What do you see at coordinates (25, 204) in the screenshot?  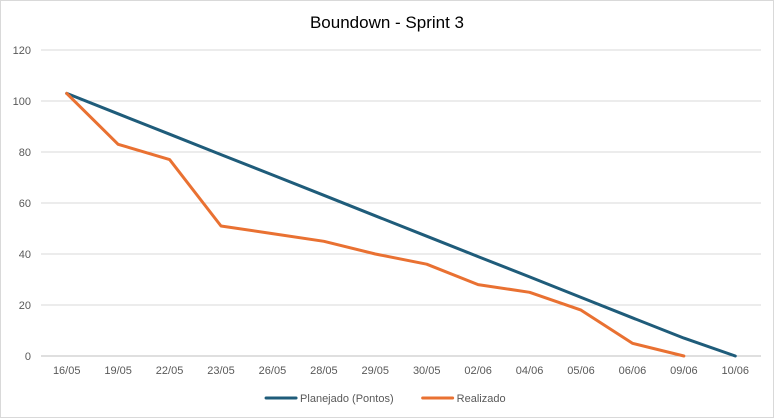 I see `y-tick-label: 60` at bounding box center [25, 204].